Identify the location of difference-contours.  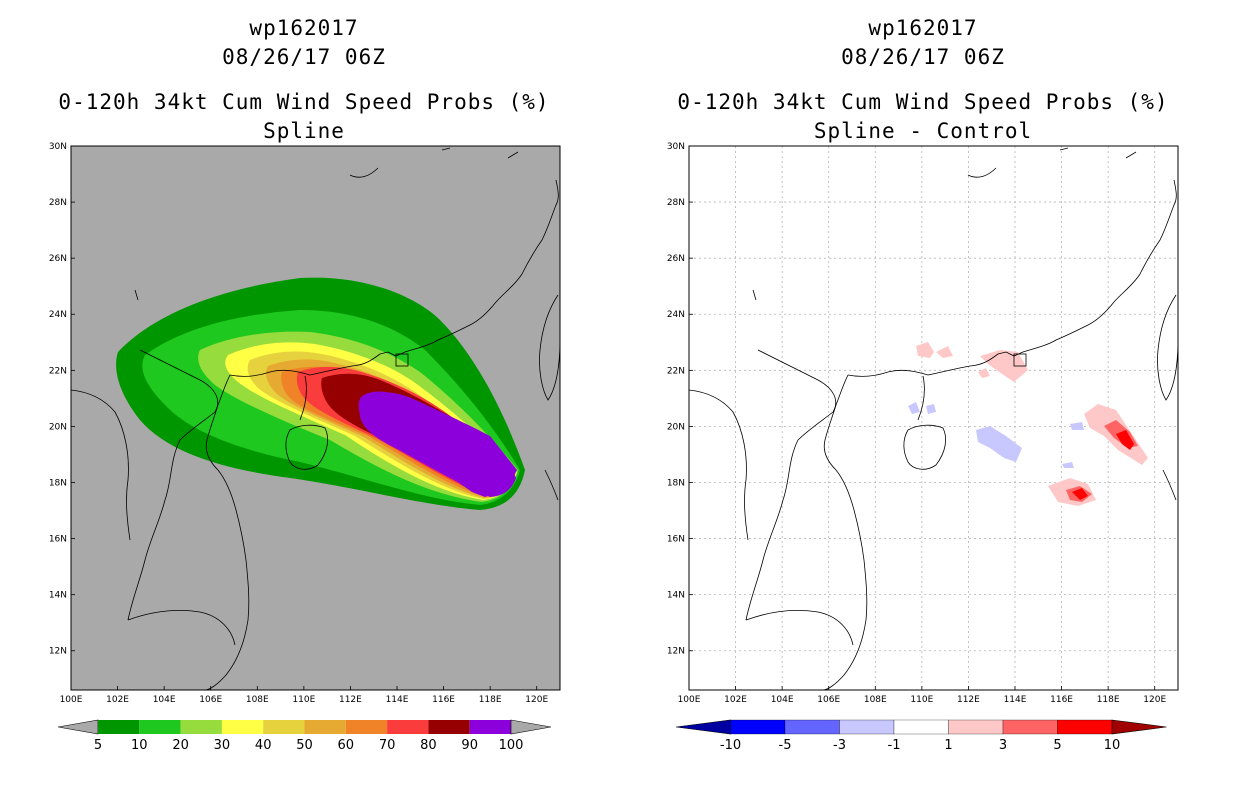
(1028, 424).